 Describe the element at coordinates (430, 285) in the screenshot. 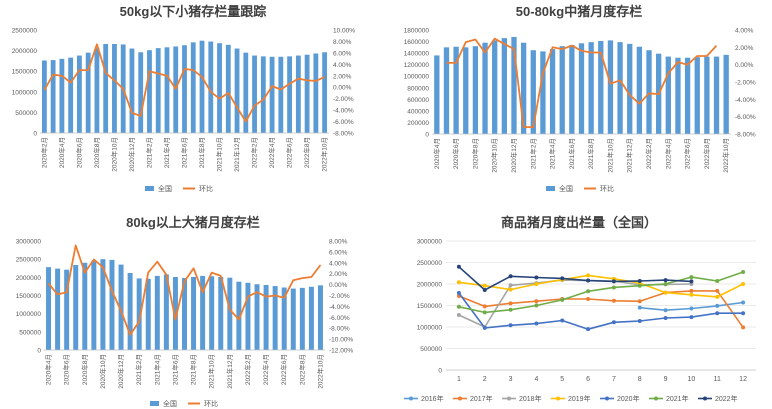

I see `y-axis-tick-label: 2000000` at that location.